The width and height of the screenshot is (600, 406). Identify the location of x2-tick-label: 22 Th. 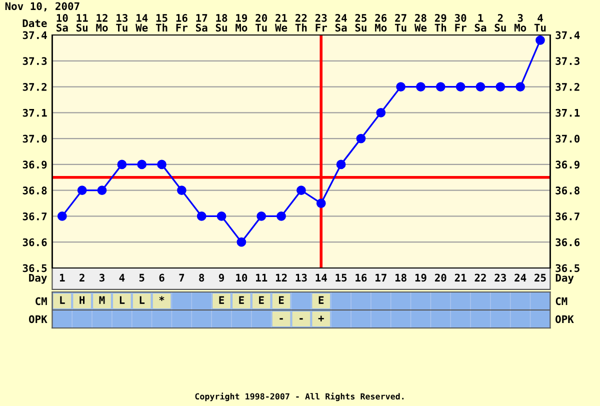
(301, 23).